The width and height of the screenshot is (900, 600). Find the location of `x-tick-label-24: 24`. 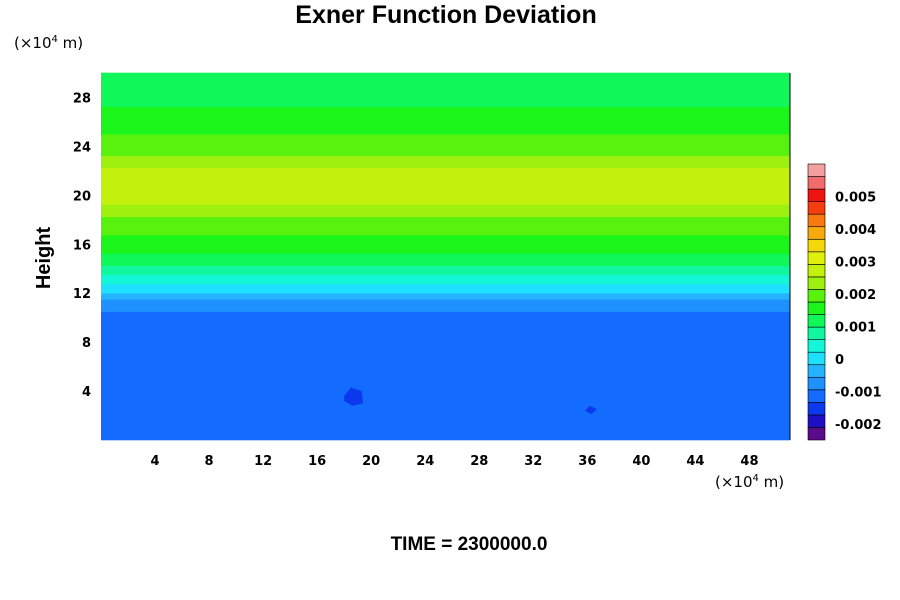

x-tick-label-24: 24 is located at coordinates (425, 461).